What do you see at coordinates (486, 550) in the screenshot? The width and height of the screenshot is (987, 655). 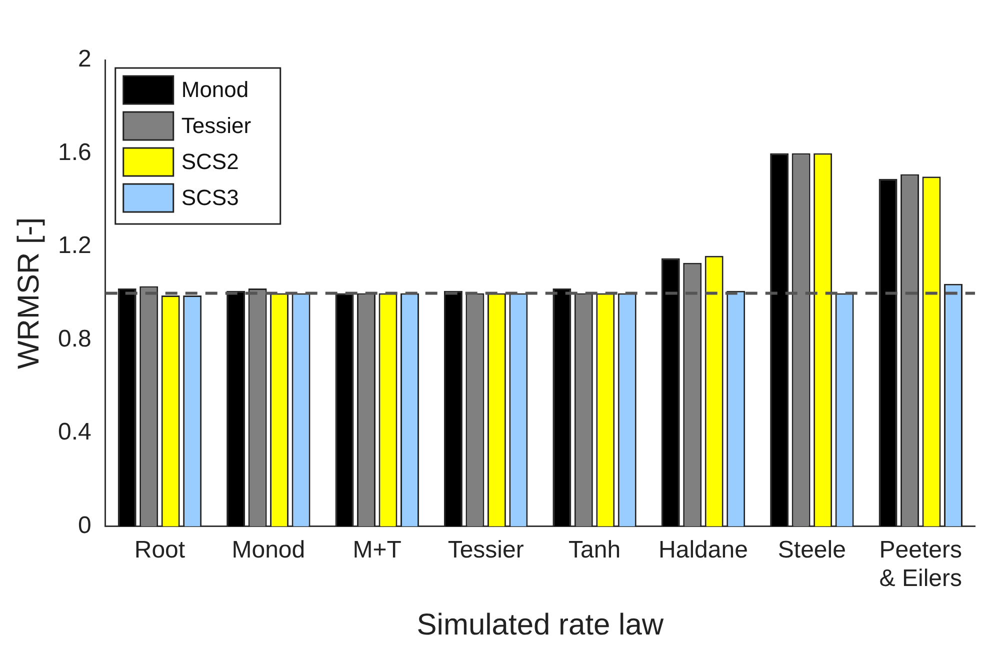 I see `x-tick-label: Tessier` at bounding box center [486, 550].